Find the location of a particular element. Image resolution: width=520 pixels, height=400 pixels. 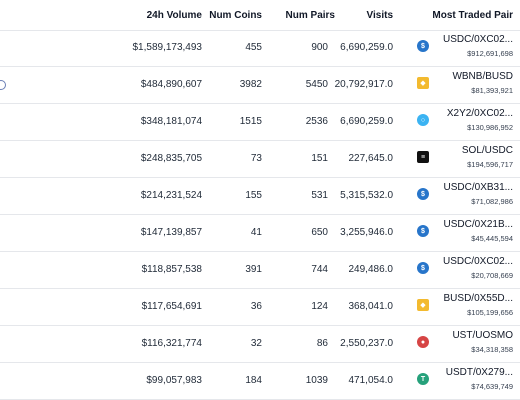

row-num-pairs: 2536 is located at coordinates (316, 121).